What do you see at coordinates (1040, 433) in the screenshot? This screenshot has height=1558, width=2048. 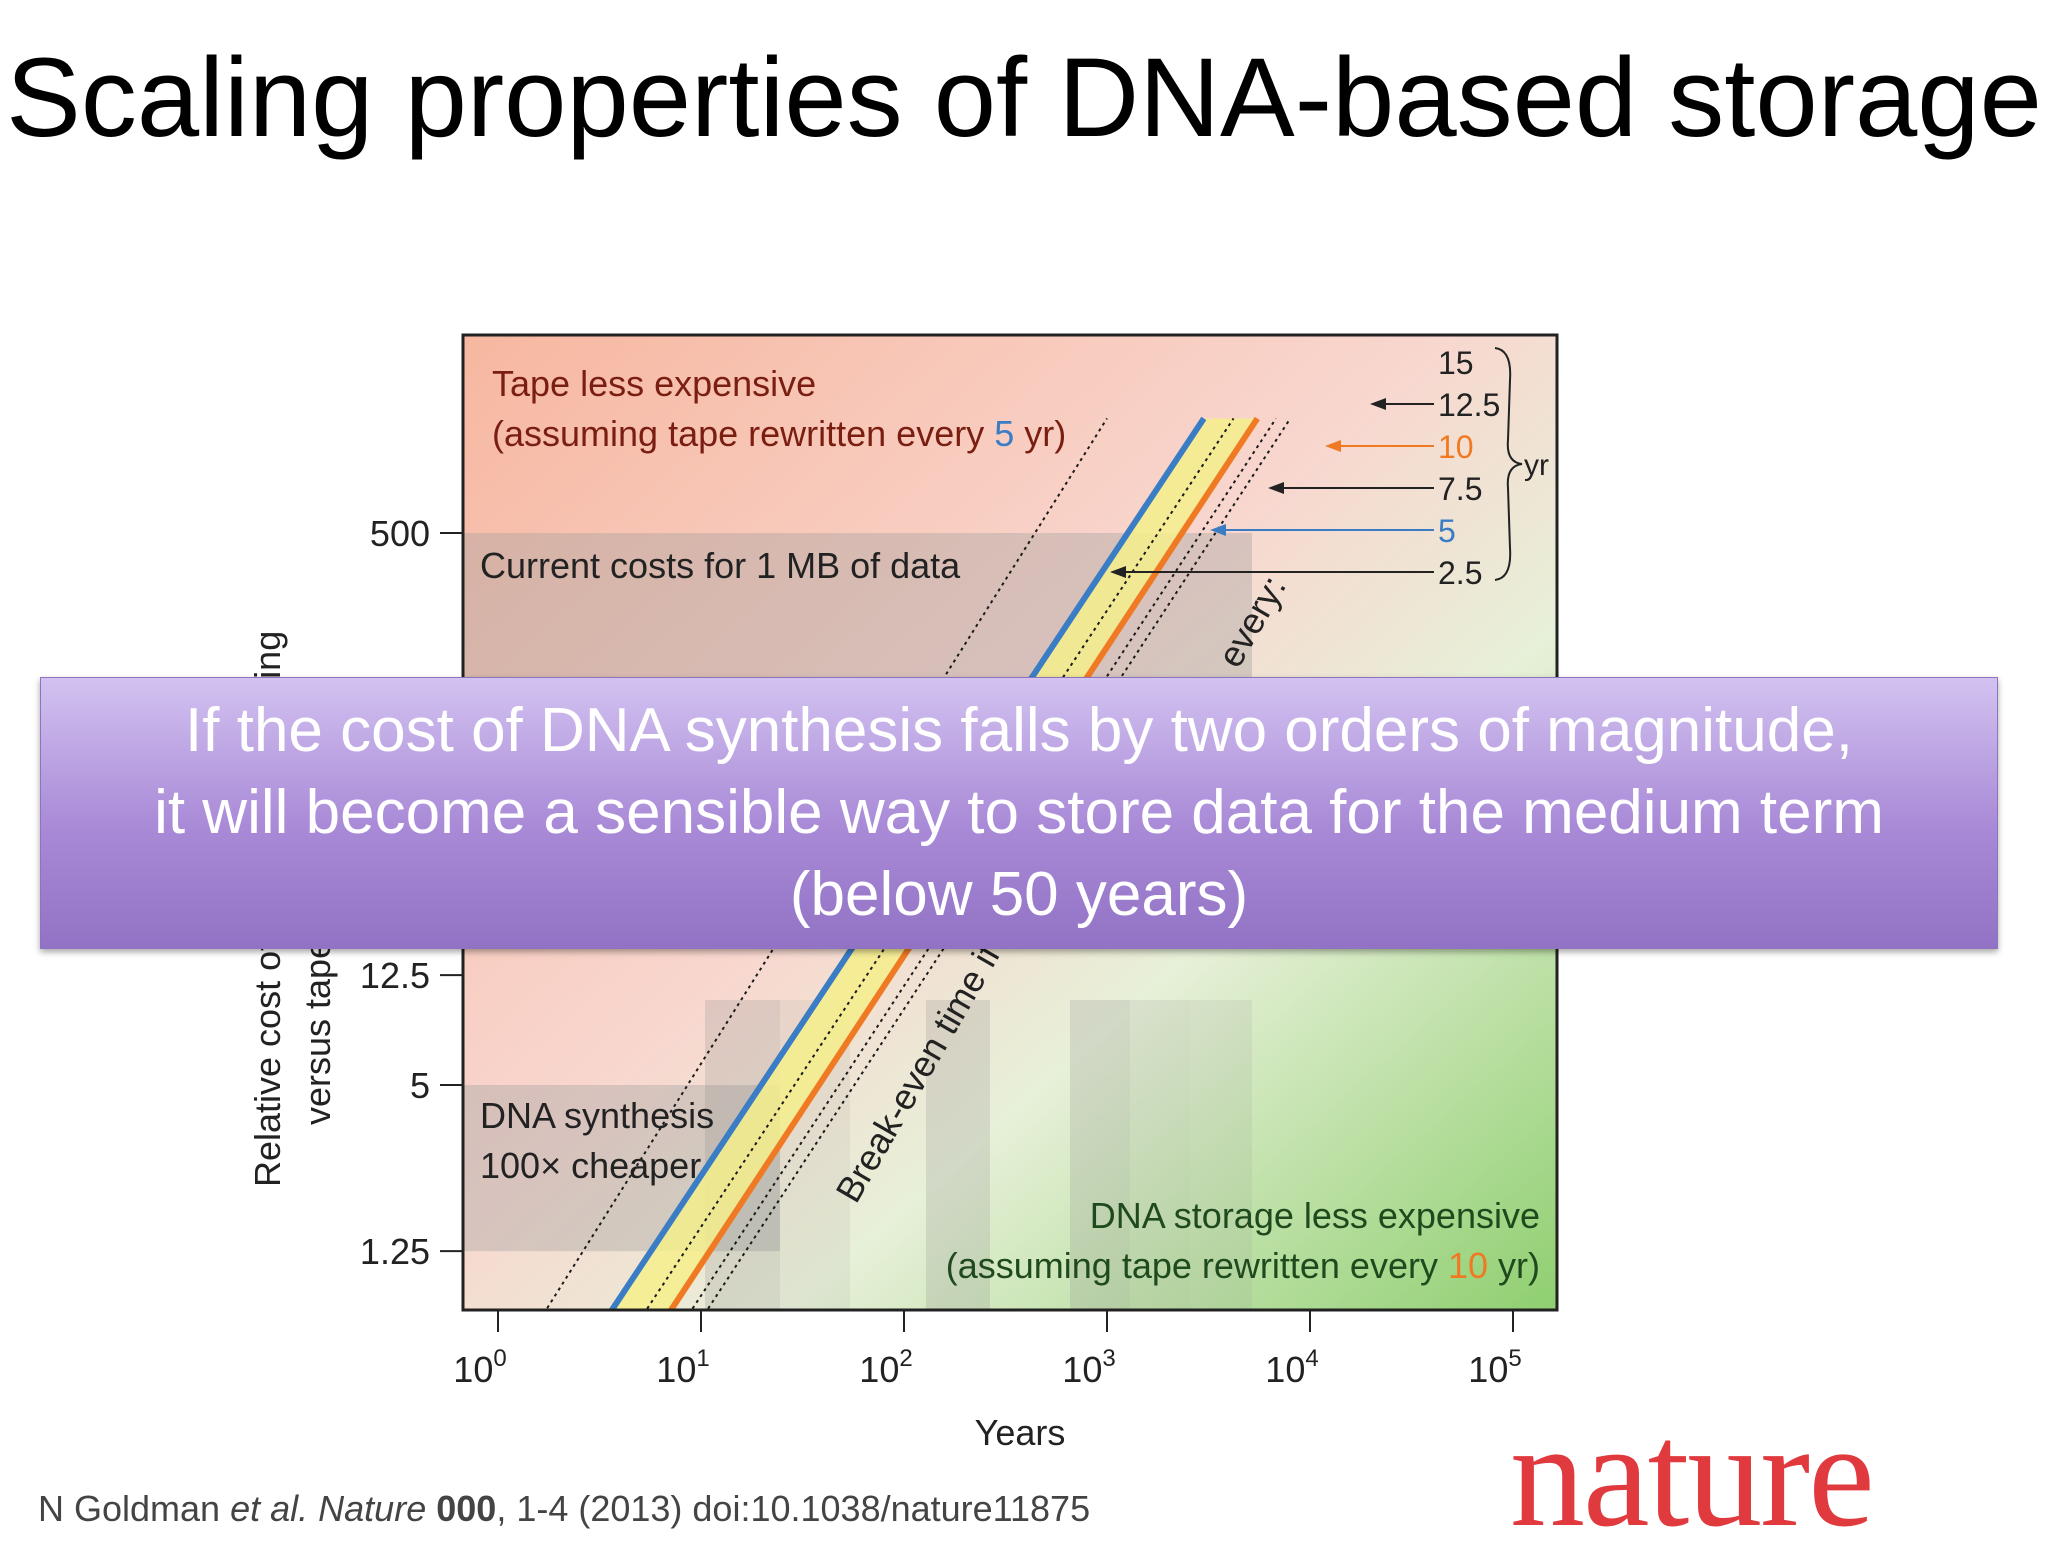 I see `tape-note-part-2: yr)` at bounding box center [1040, 433].